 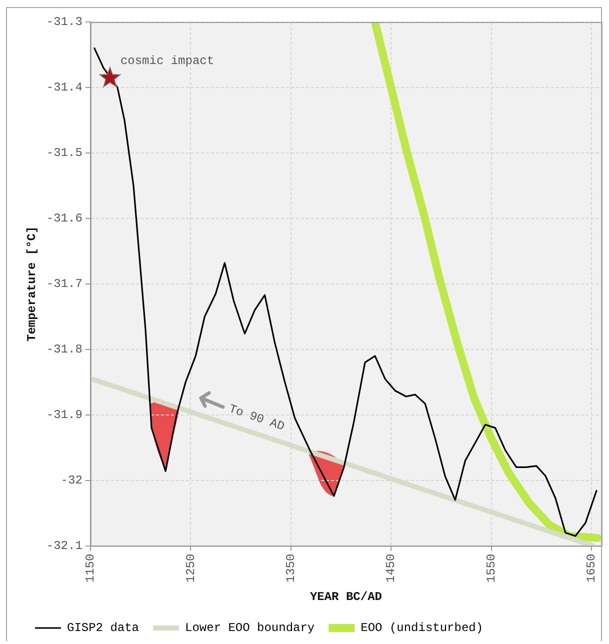 What do you see at coordinates (391, 568) in the screenshot?
I see `x-tick-label: 1450` at bounding box center [391, 568].